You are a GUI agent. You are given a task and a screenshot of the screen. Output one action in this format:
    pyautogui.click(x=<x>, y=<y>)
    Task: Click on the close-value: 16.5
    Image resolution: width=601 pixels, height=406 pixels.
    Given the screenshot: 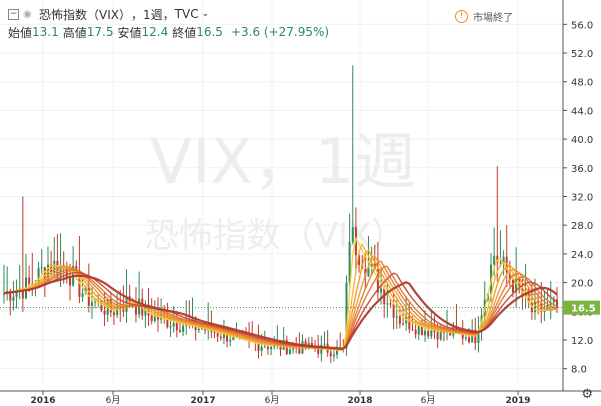 What is the action you would take?
    pyautogui.click(x=209, y=32)
    